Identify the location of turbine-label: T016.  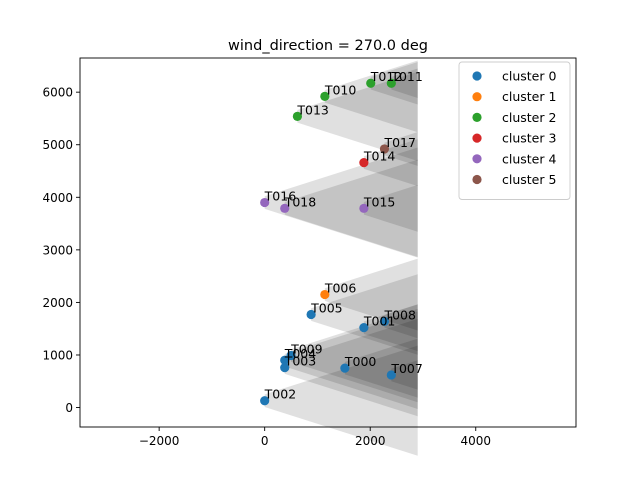
(280, 196).